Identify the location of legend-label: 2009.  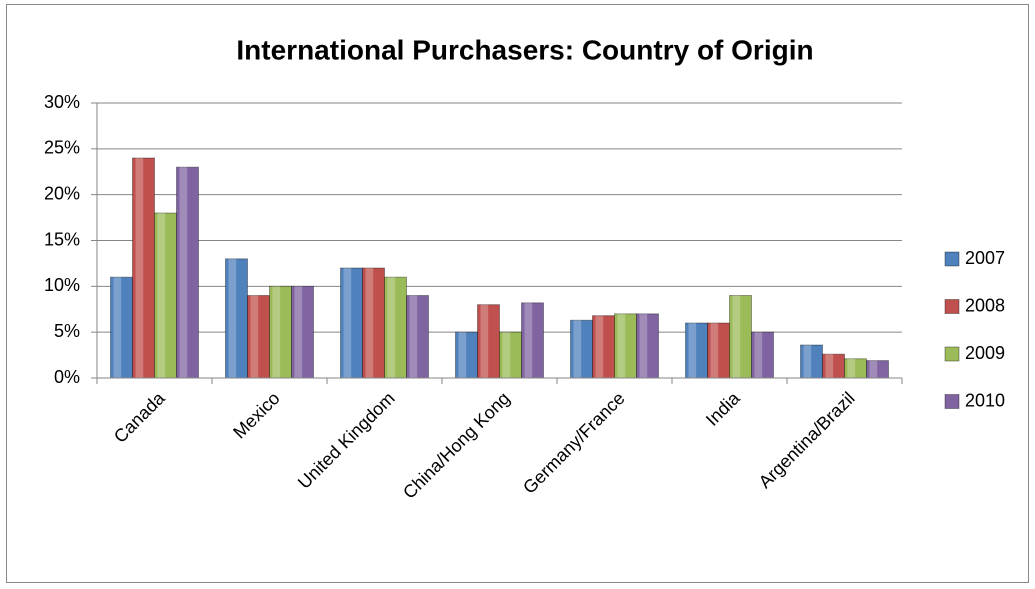
(985, 353).